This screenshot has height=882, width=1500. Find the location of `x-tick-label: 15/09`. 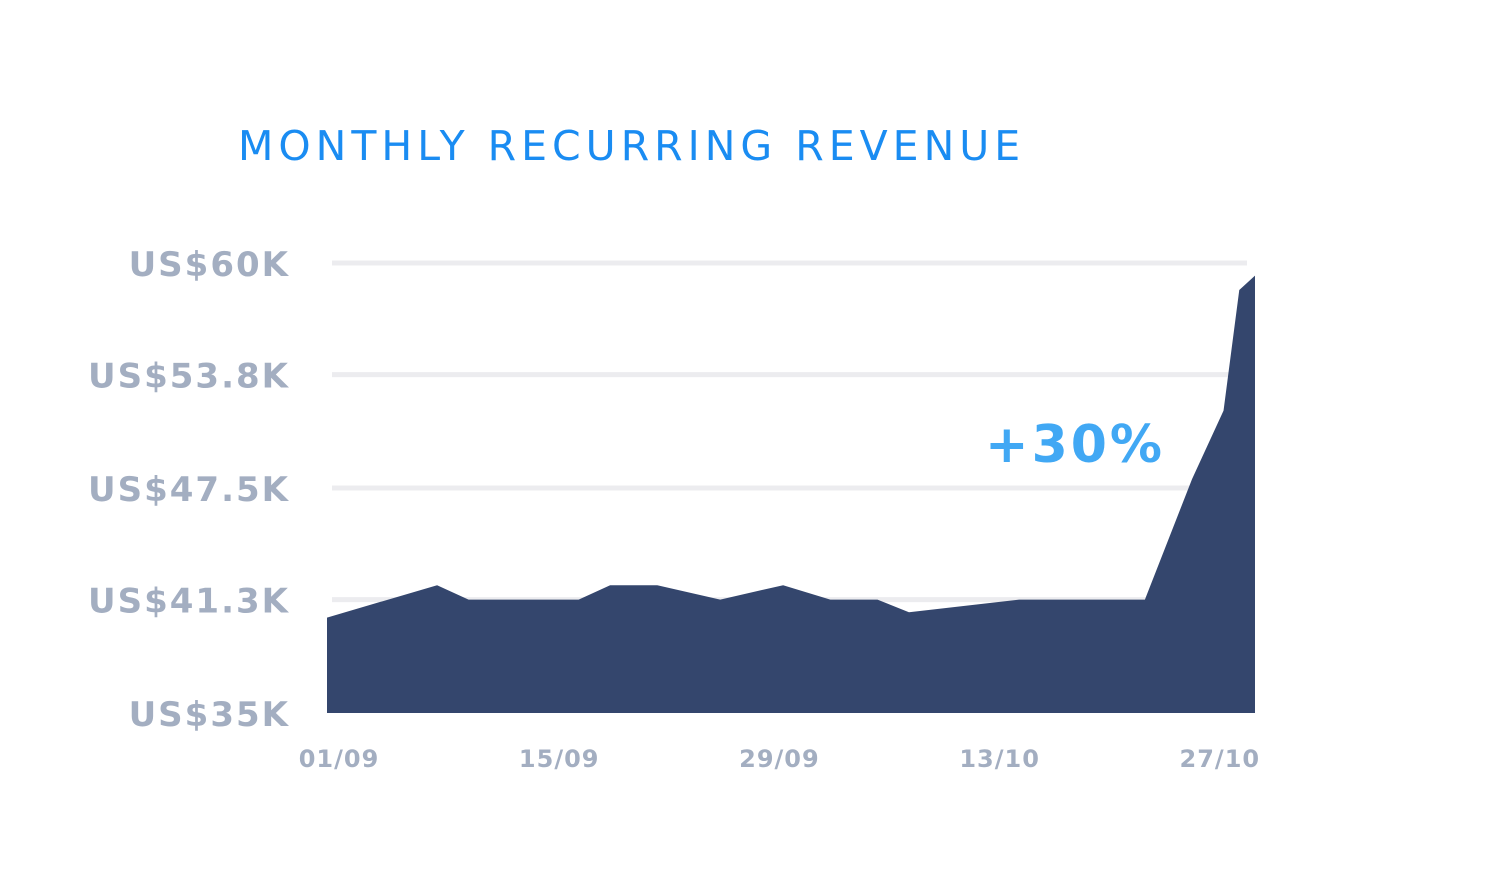

x-tick-label: 15/09 is located at coordinates (559, 759).